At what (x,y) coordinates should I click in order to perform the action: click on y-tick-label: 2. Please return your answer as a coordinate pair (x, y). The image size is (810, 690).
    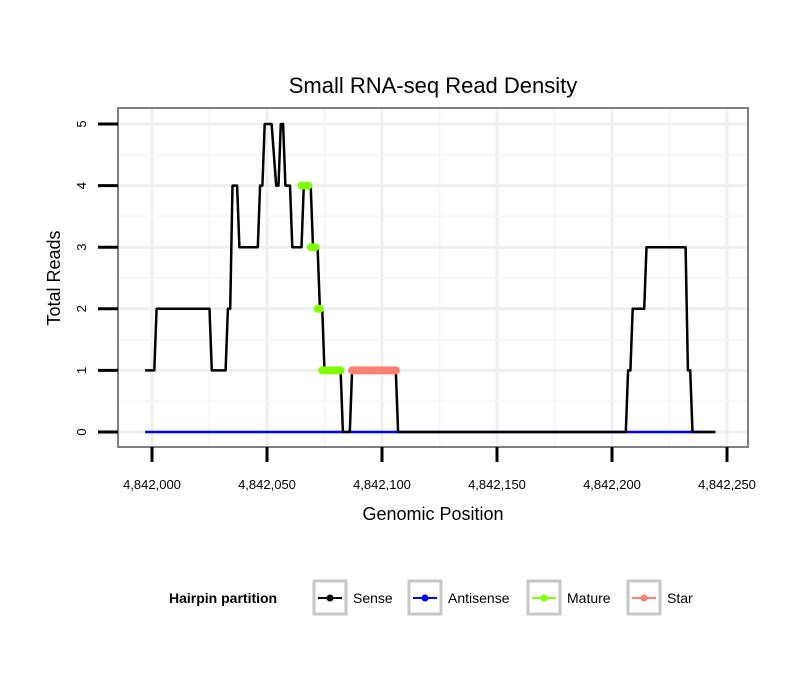
    Looking at the image, I should click on (81, 308).